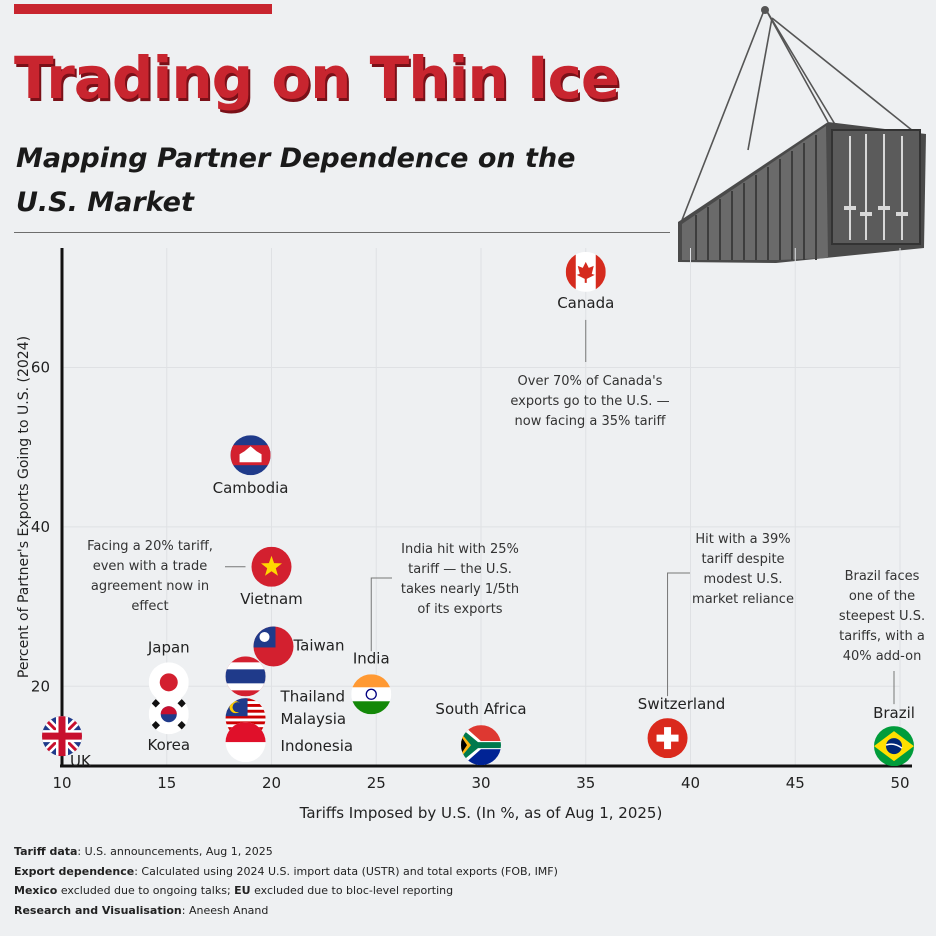 Image resolution: width=936 pixels, height=936 pixels. Describe the element at coordinates (105, 202) in the screenshot. I see `subtitle-line-2: U.S. Market` at that location.